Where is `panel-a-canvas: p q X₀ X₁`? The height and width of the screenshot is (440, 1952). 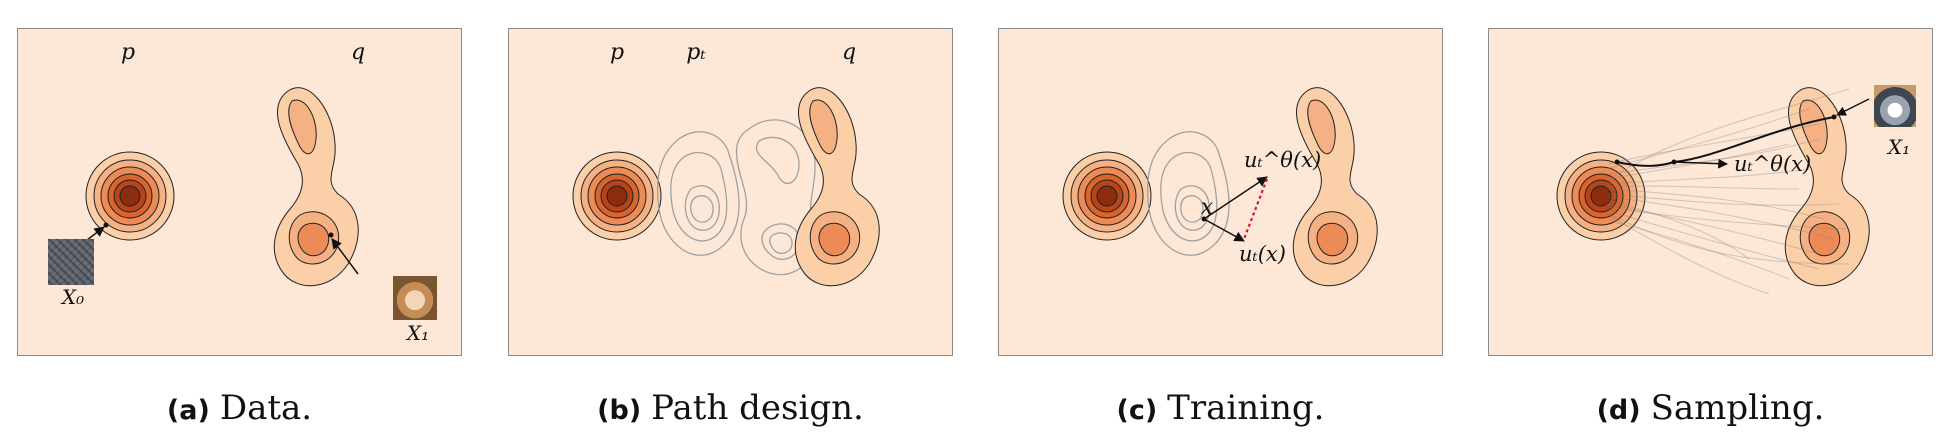
panel-a-canvas: p q X₀ X₁ is located at coordinates (244, 192).